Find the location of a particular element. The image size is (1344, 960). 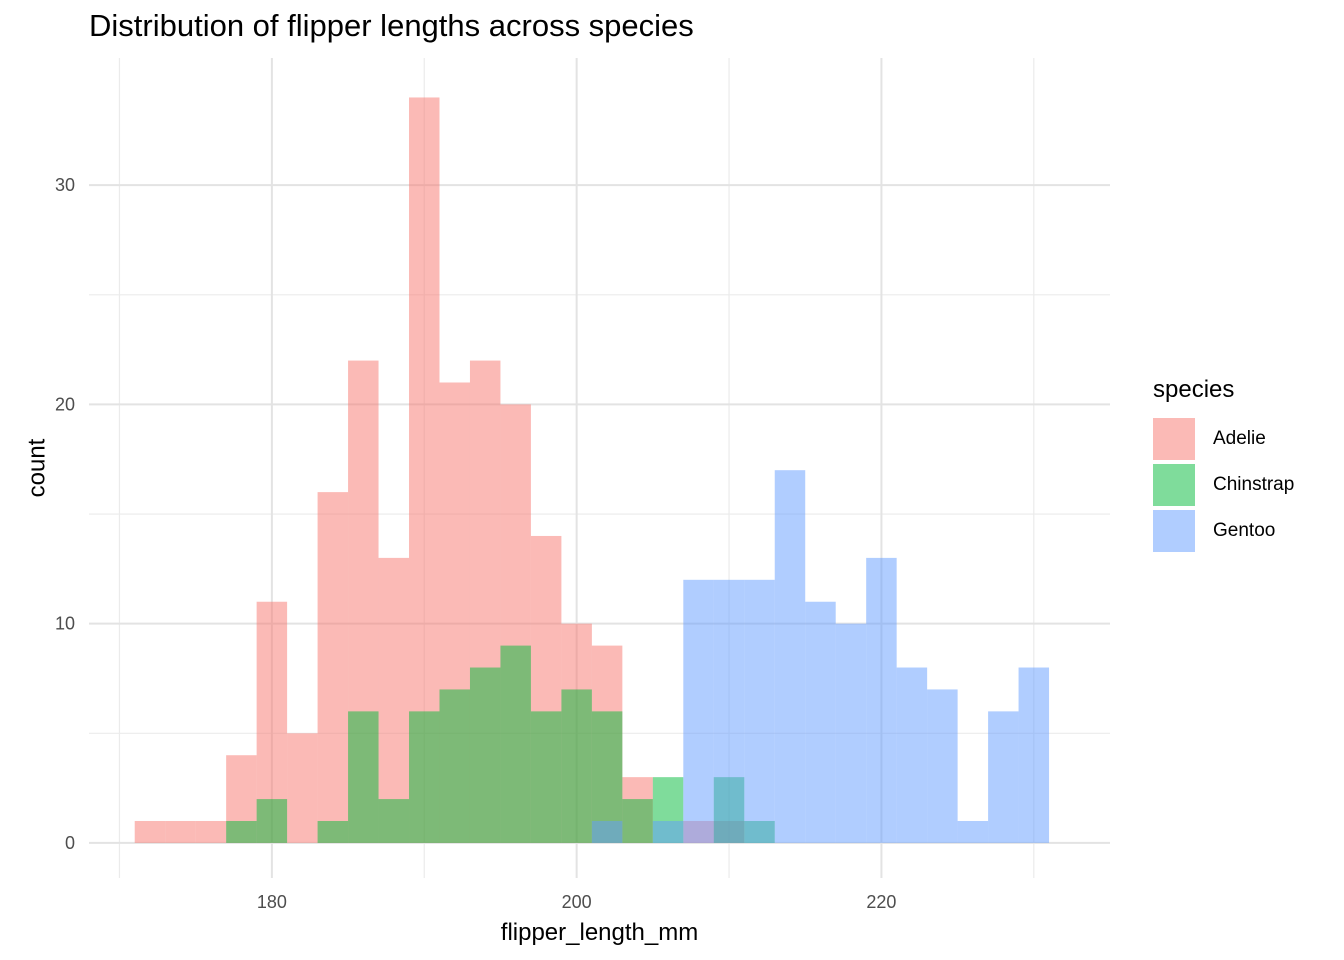

x-axis-title: flipper_length_mm is located at coordinates (599, 932).